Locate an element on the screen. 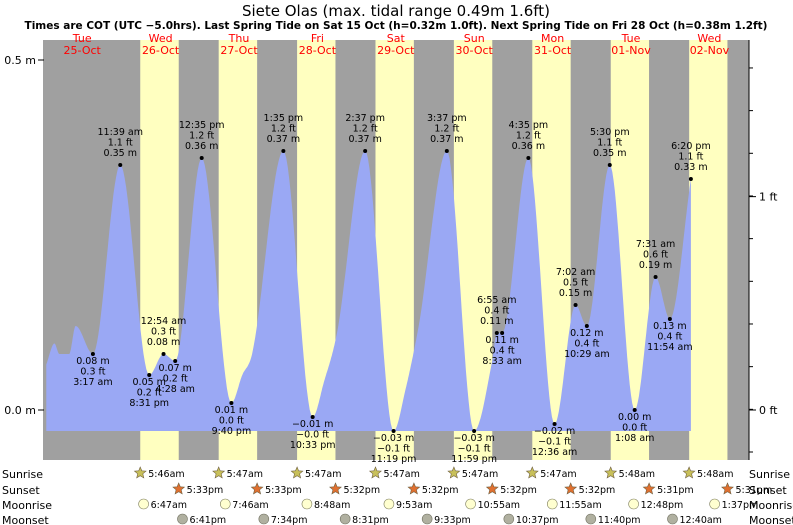 This screenshot has width=793, height=525. y-tick-label-left: 0.5 m is located at coordinates (20, 60).